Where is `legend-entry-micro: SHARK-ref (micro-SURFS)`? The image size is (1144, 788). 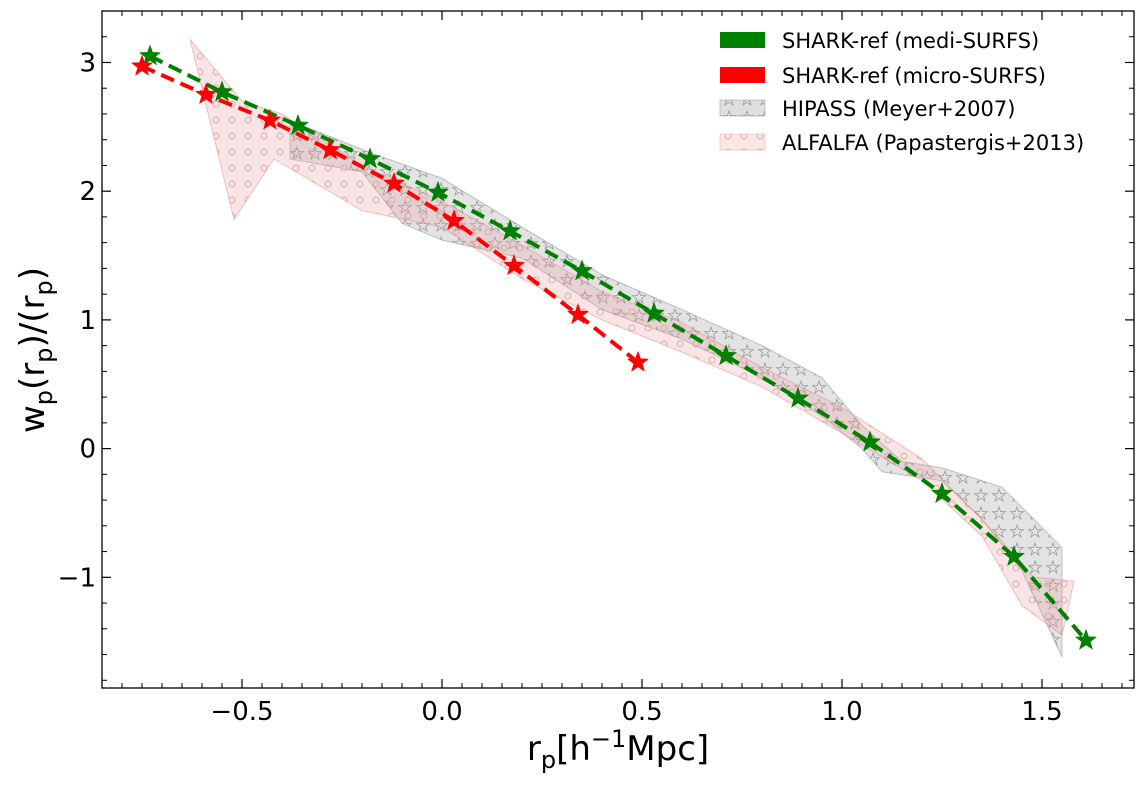 legend-entry-micro: SHARK-ref (micro-SURFS) is located at coordinates (883, 76).